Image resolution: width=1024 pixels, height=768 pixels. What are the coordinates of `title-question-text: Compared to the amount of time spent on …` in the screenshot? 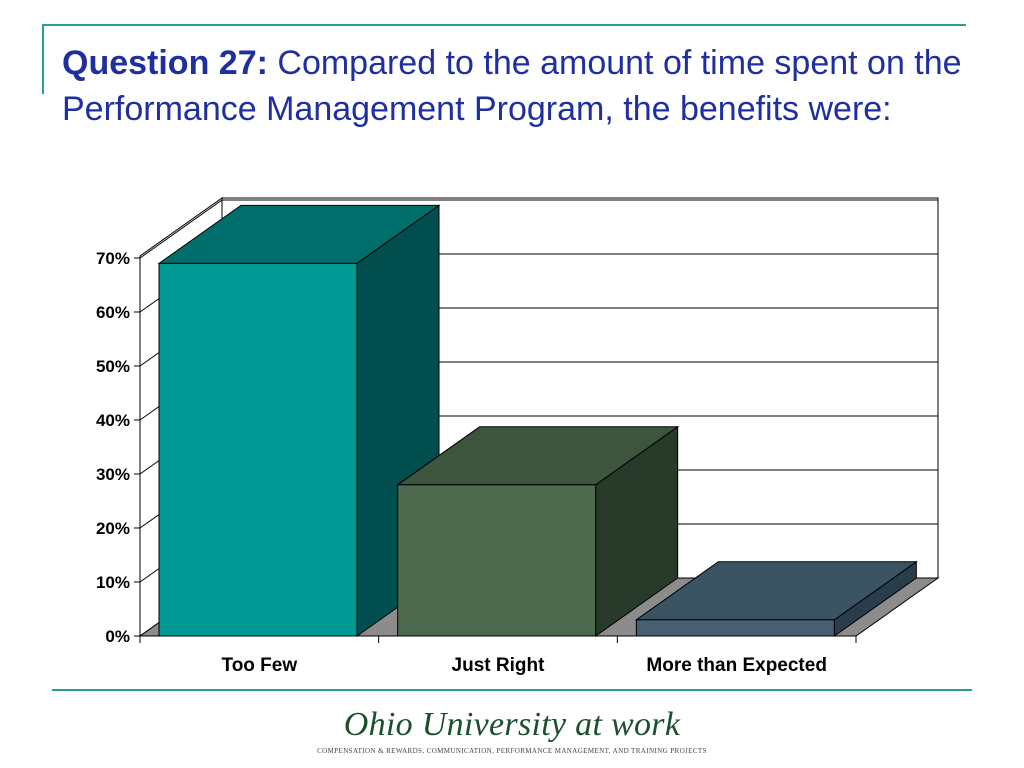 It's located at (512, 86).